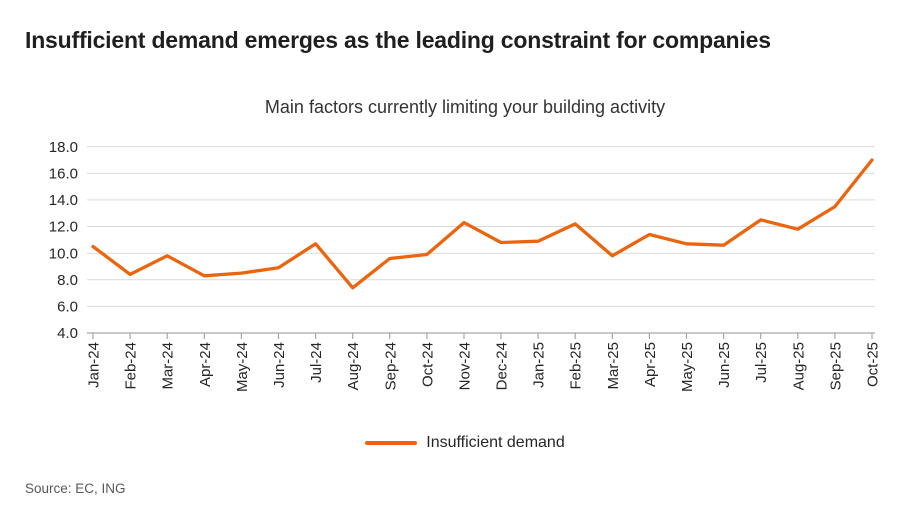 This screenshot has height=511, width=900. What do you see at coordinates (168, 366) in the screenshot?
I see `x-tick-label: Mar-24` at bounding box center [168, 366].